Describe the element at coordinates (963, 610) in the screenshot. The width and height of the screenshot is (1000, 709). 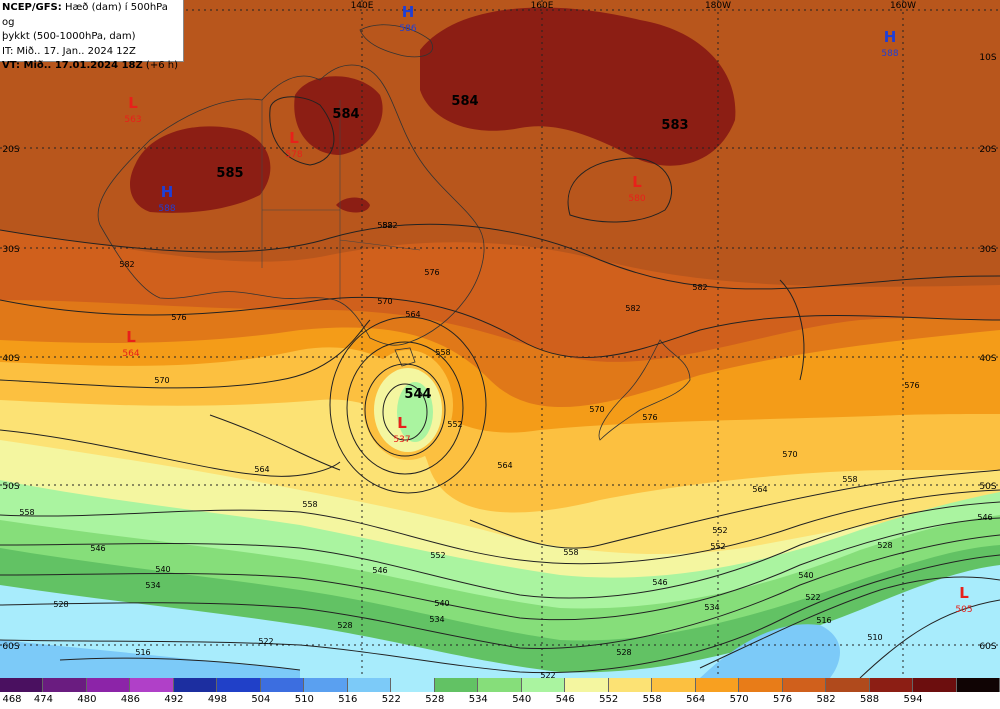
I see `pressure-center-value: 505` at that location.